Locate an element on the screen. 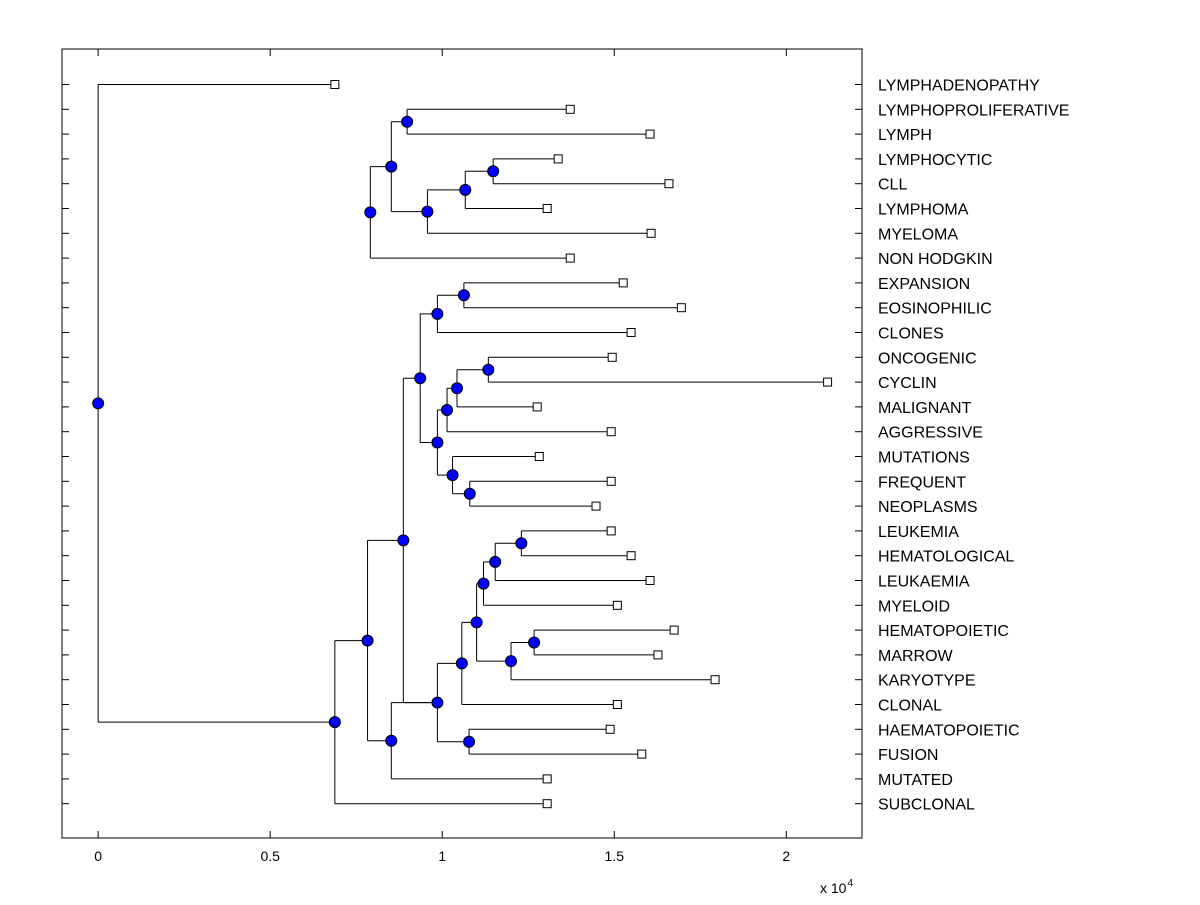 This screenshot has width=1200, height=905. leaf-label: FUSION is located at coordinates (908, 755).